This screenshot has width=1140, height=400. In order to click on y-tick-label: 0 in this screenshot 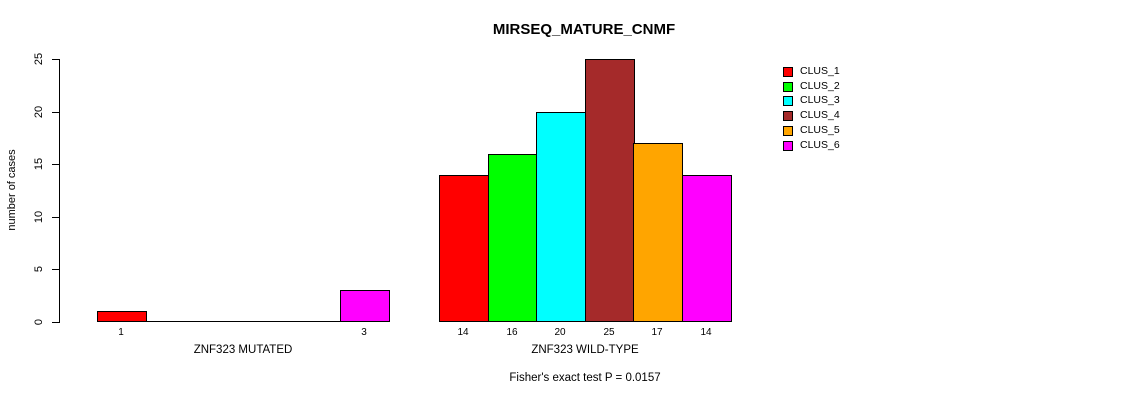, I will do `click(39, 322)`.